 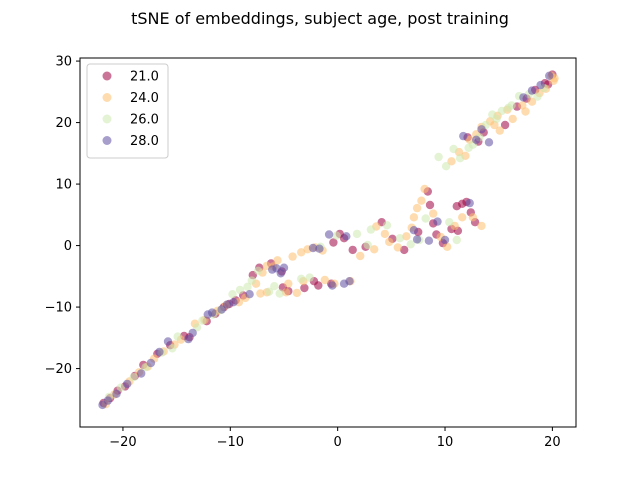 I want to click on legend-label: 28.0, so click(x=144, y=141).